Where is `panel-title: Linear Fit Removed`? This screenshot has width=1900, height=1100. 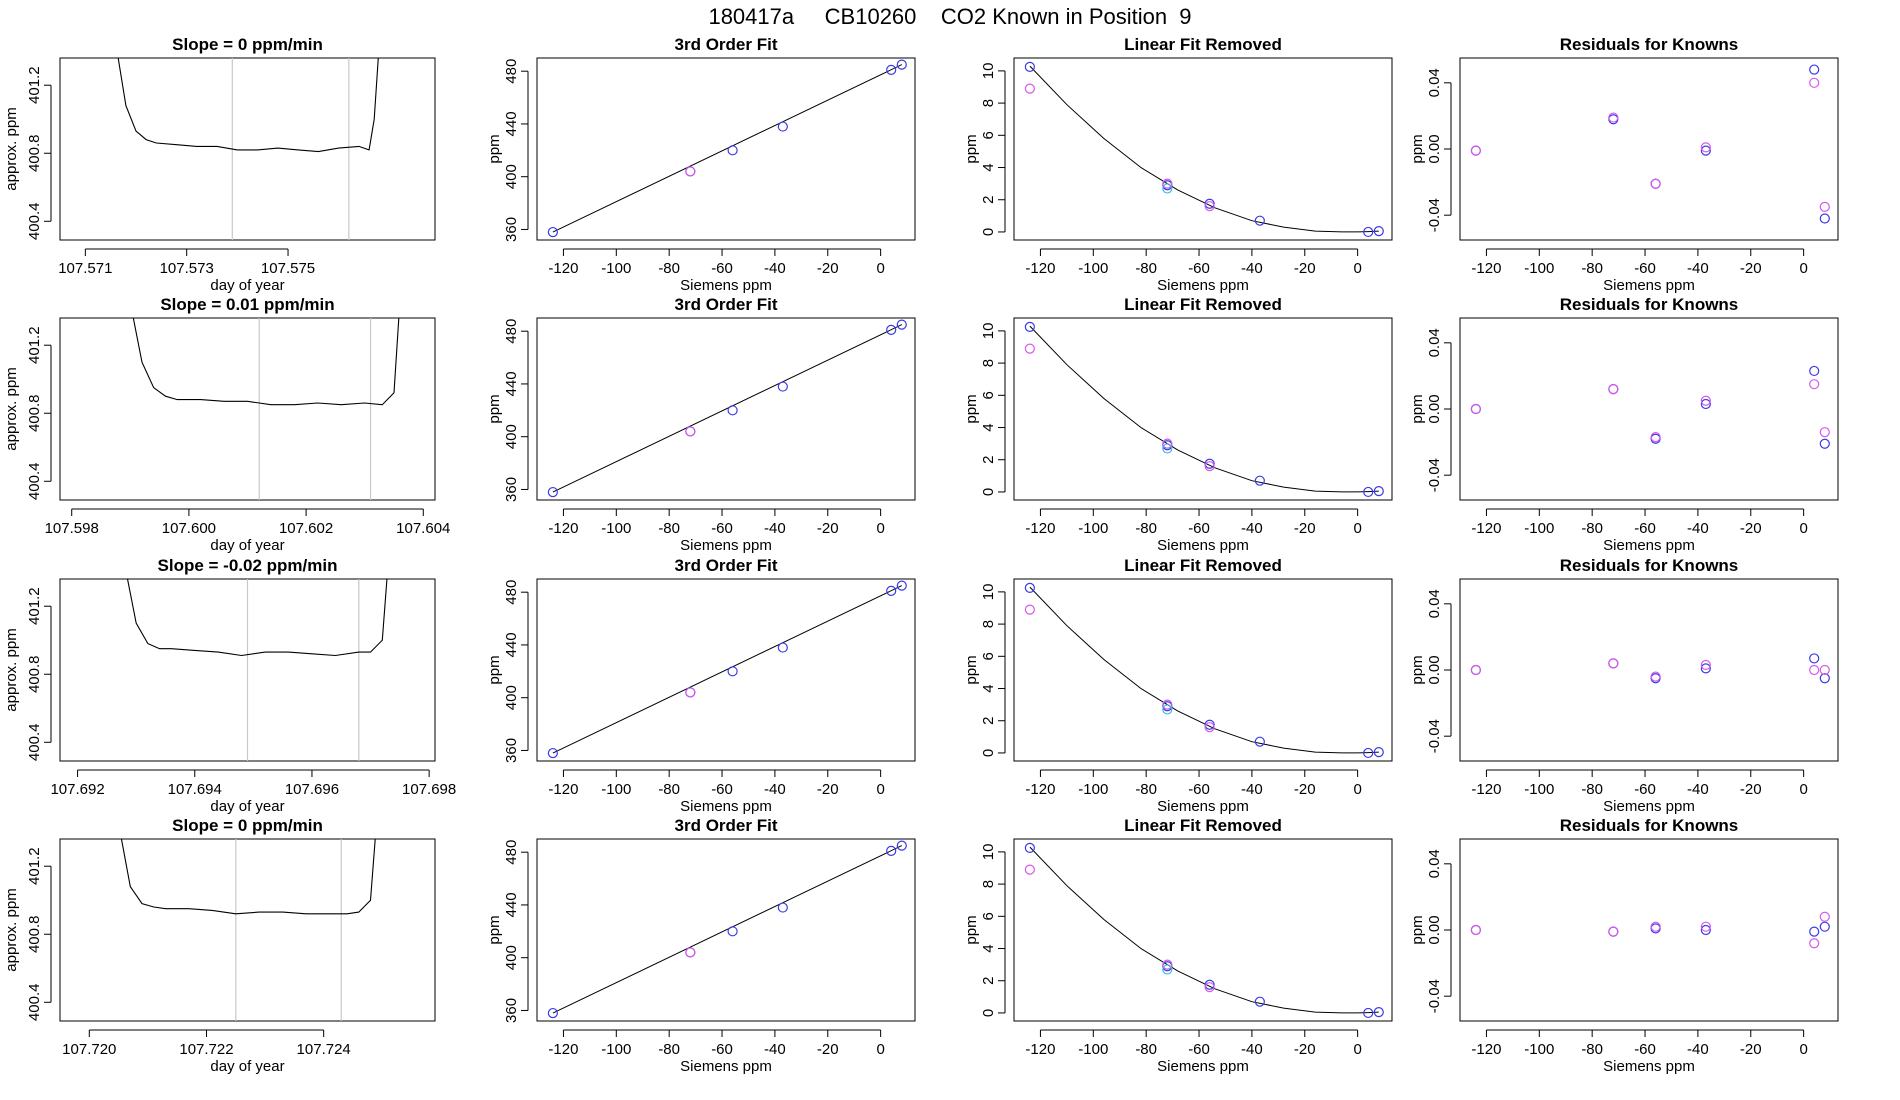
panel-title: Linear Fit Removed is located at coordinates (1203, 565).